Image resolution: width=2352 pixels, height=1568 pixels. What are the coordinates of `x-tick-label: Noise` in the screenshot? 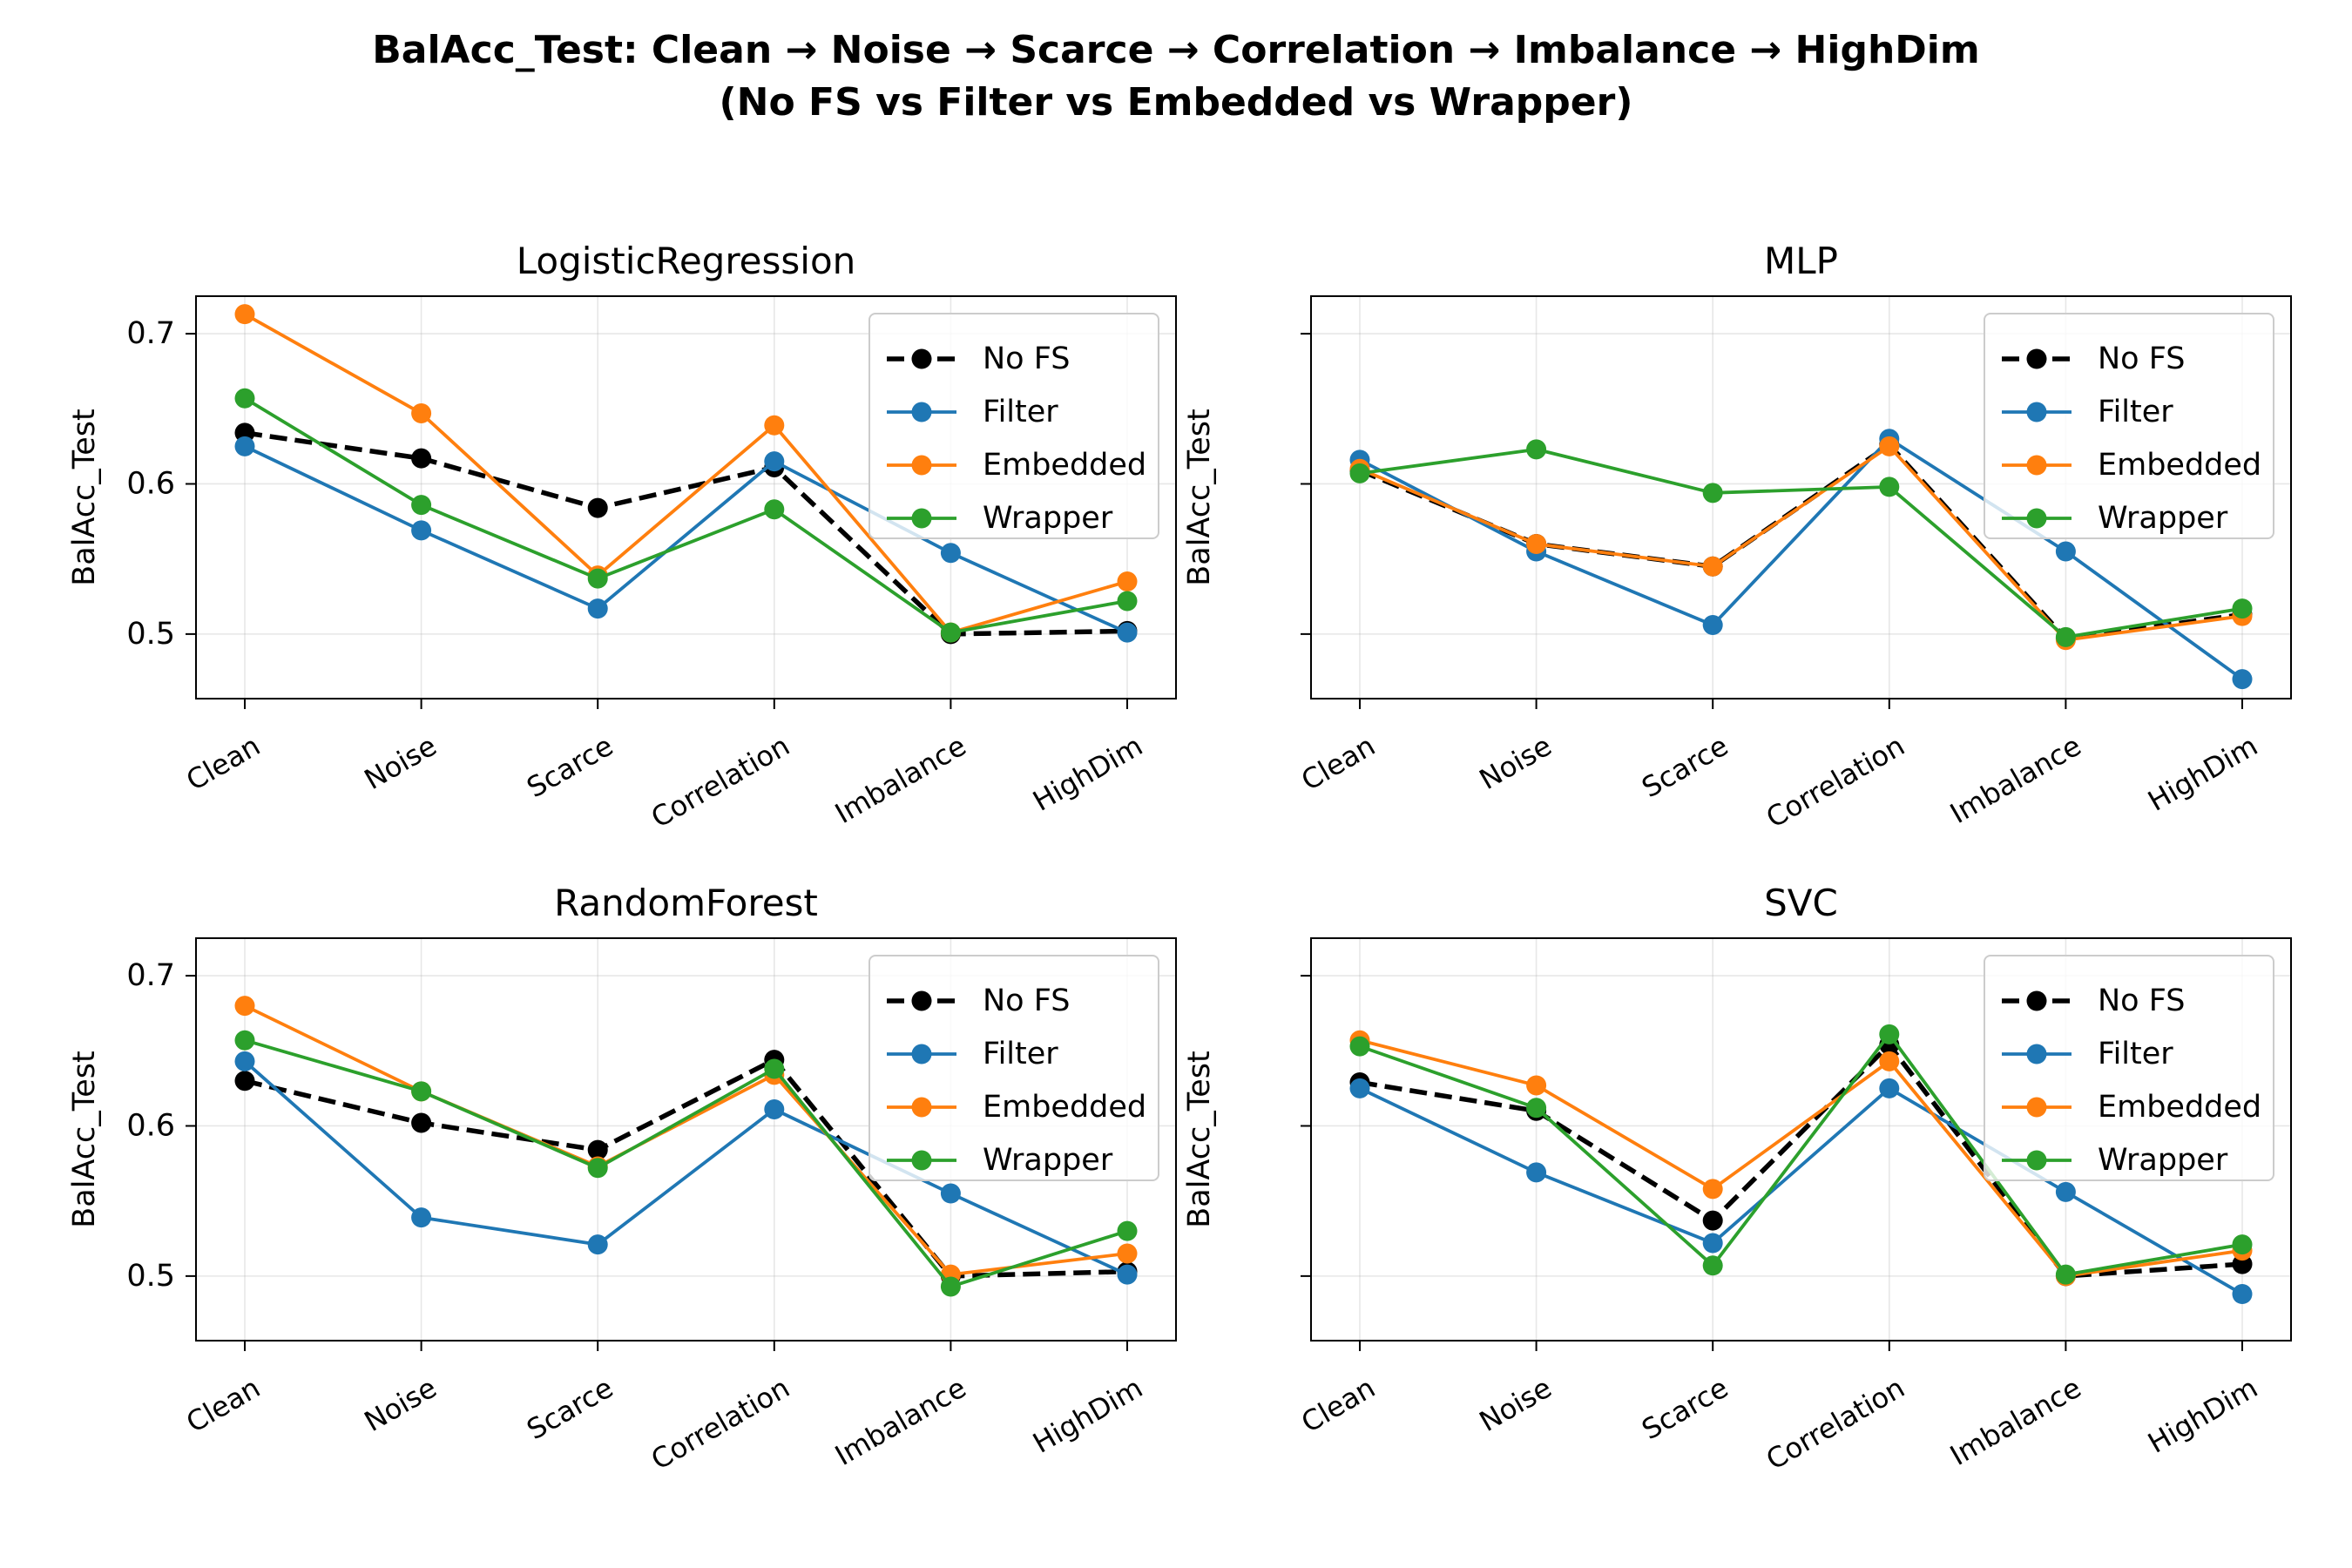 It's located at (1516, 762).